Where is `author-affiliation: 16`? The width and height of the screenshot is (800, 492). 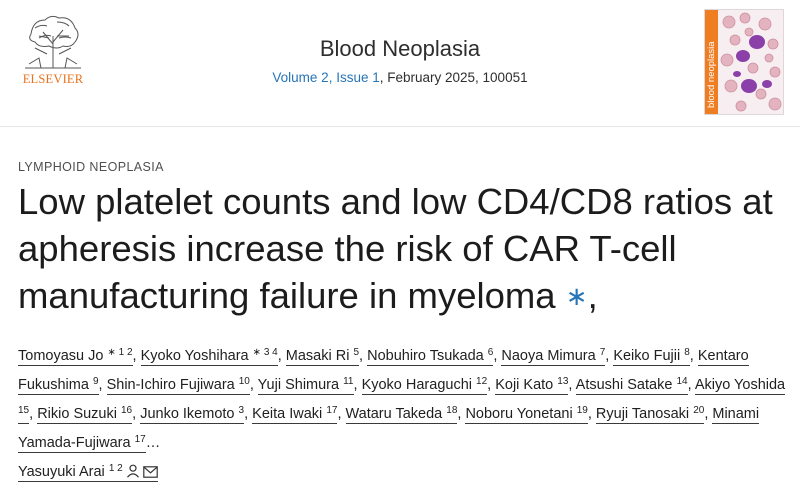 author-affiliation: 16 is located at coordinates (127, 410).